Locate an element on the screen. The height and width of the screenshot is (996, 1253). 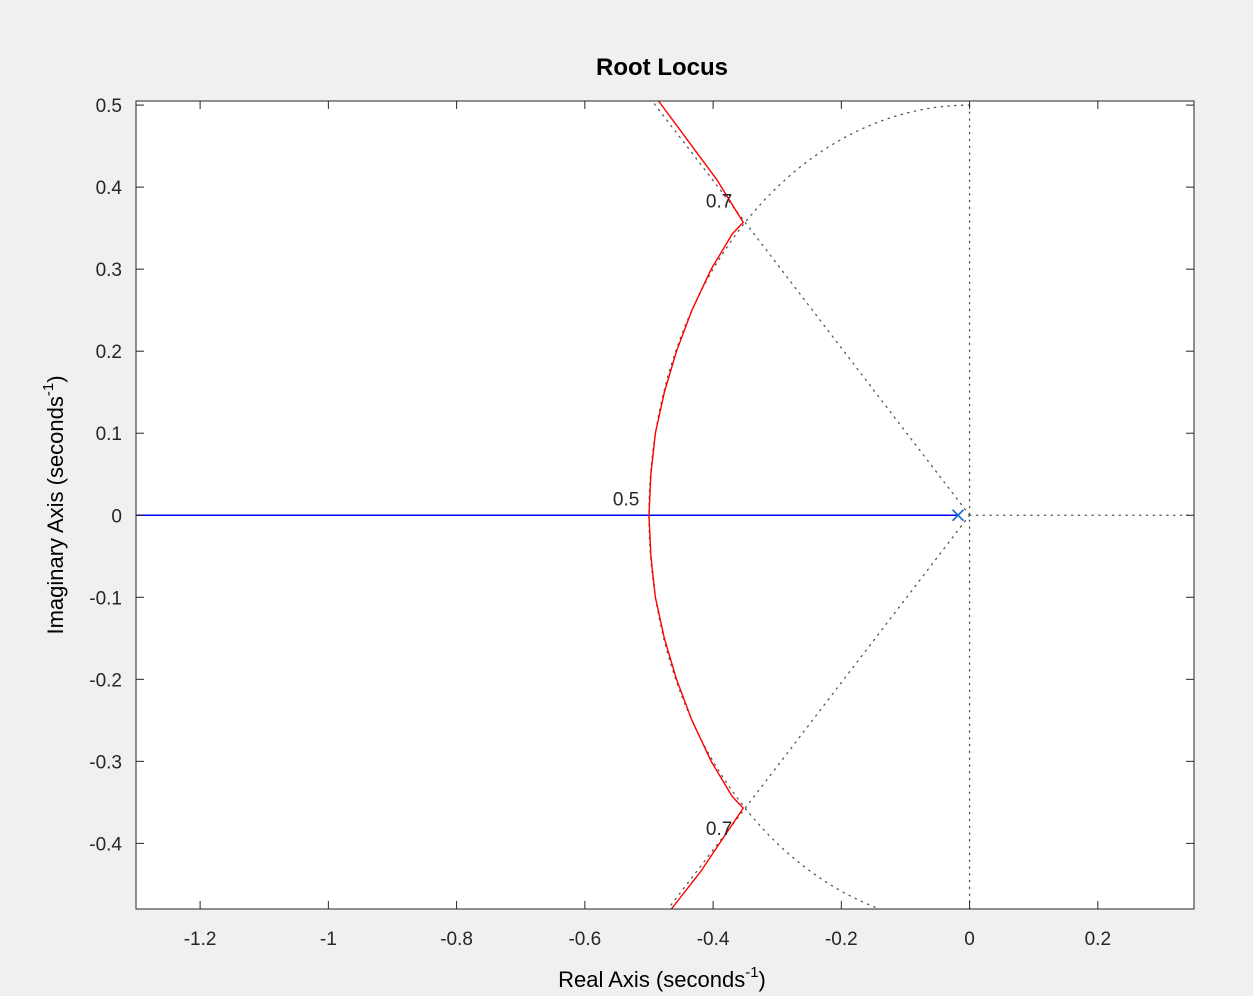
x-tick-label: 0.2 is located at coordinates (1098, 939).